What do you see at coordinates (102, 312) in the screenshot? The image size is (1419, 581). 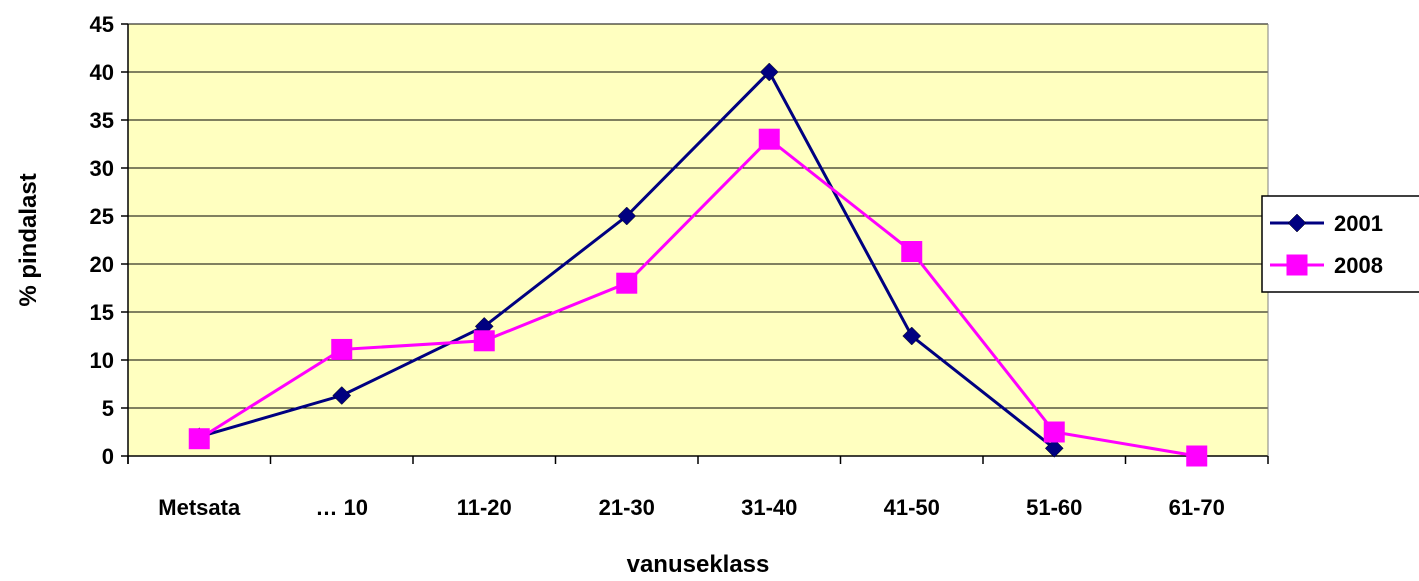 I see `y-tick-label: 15` at bounding box center [102, 312].